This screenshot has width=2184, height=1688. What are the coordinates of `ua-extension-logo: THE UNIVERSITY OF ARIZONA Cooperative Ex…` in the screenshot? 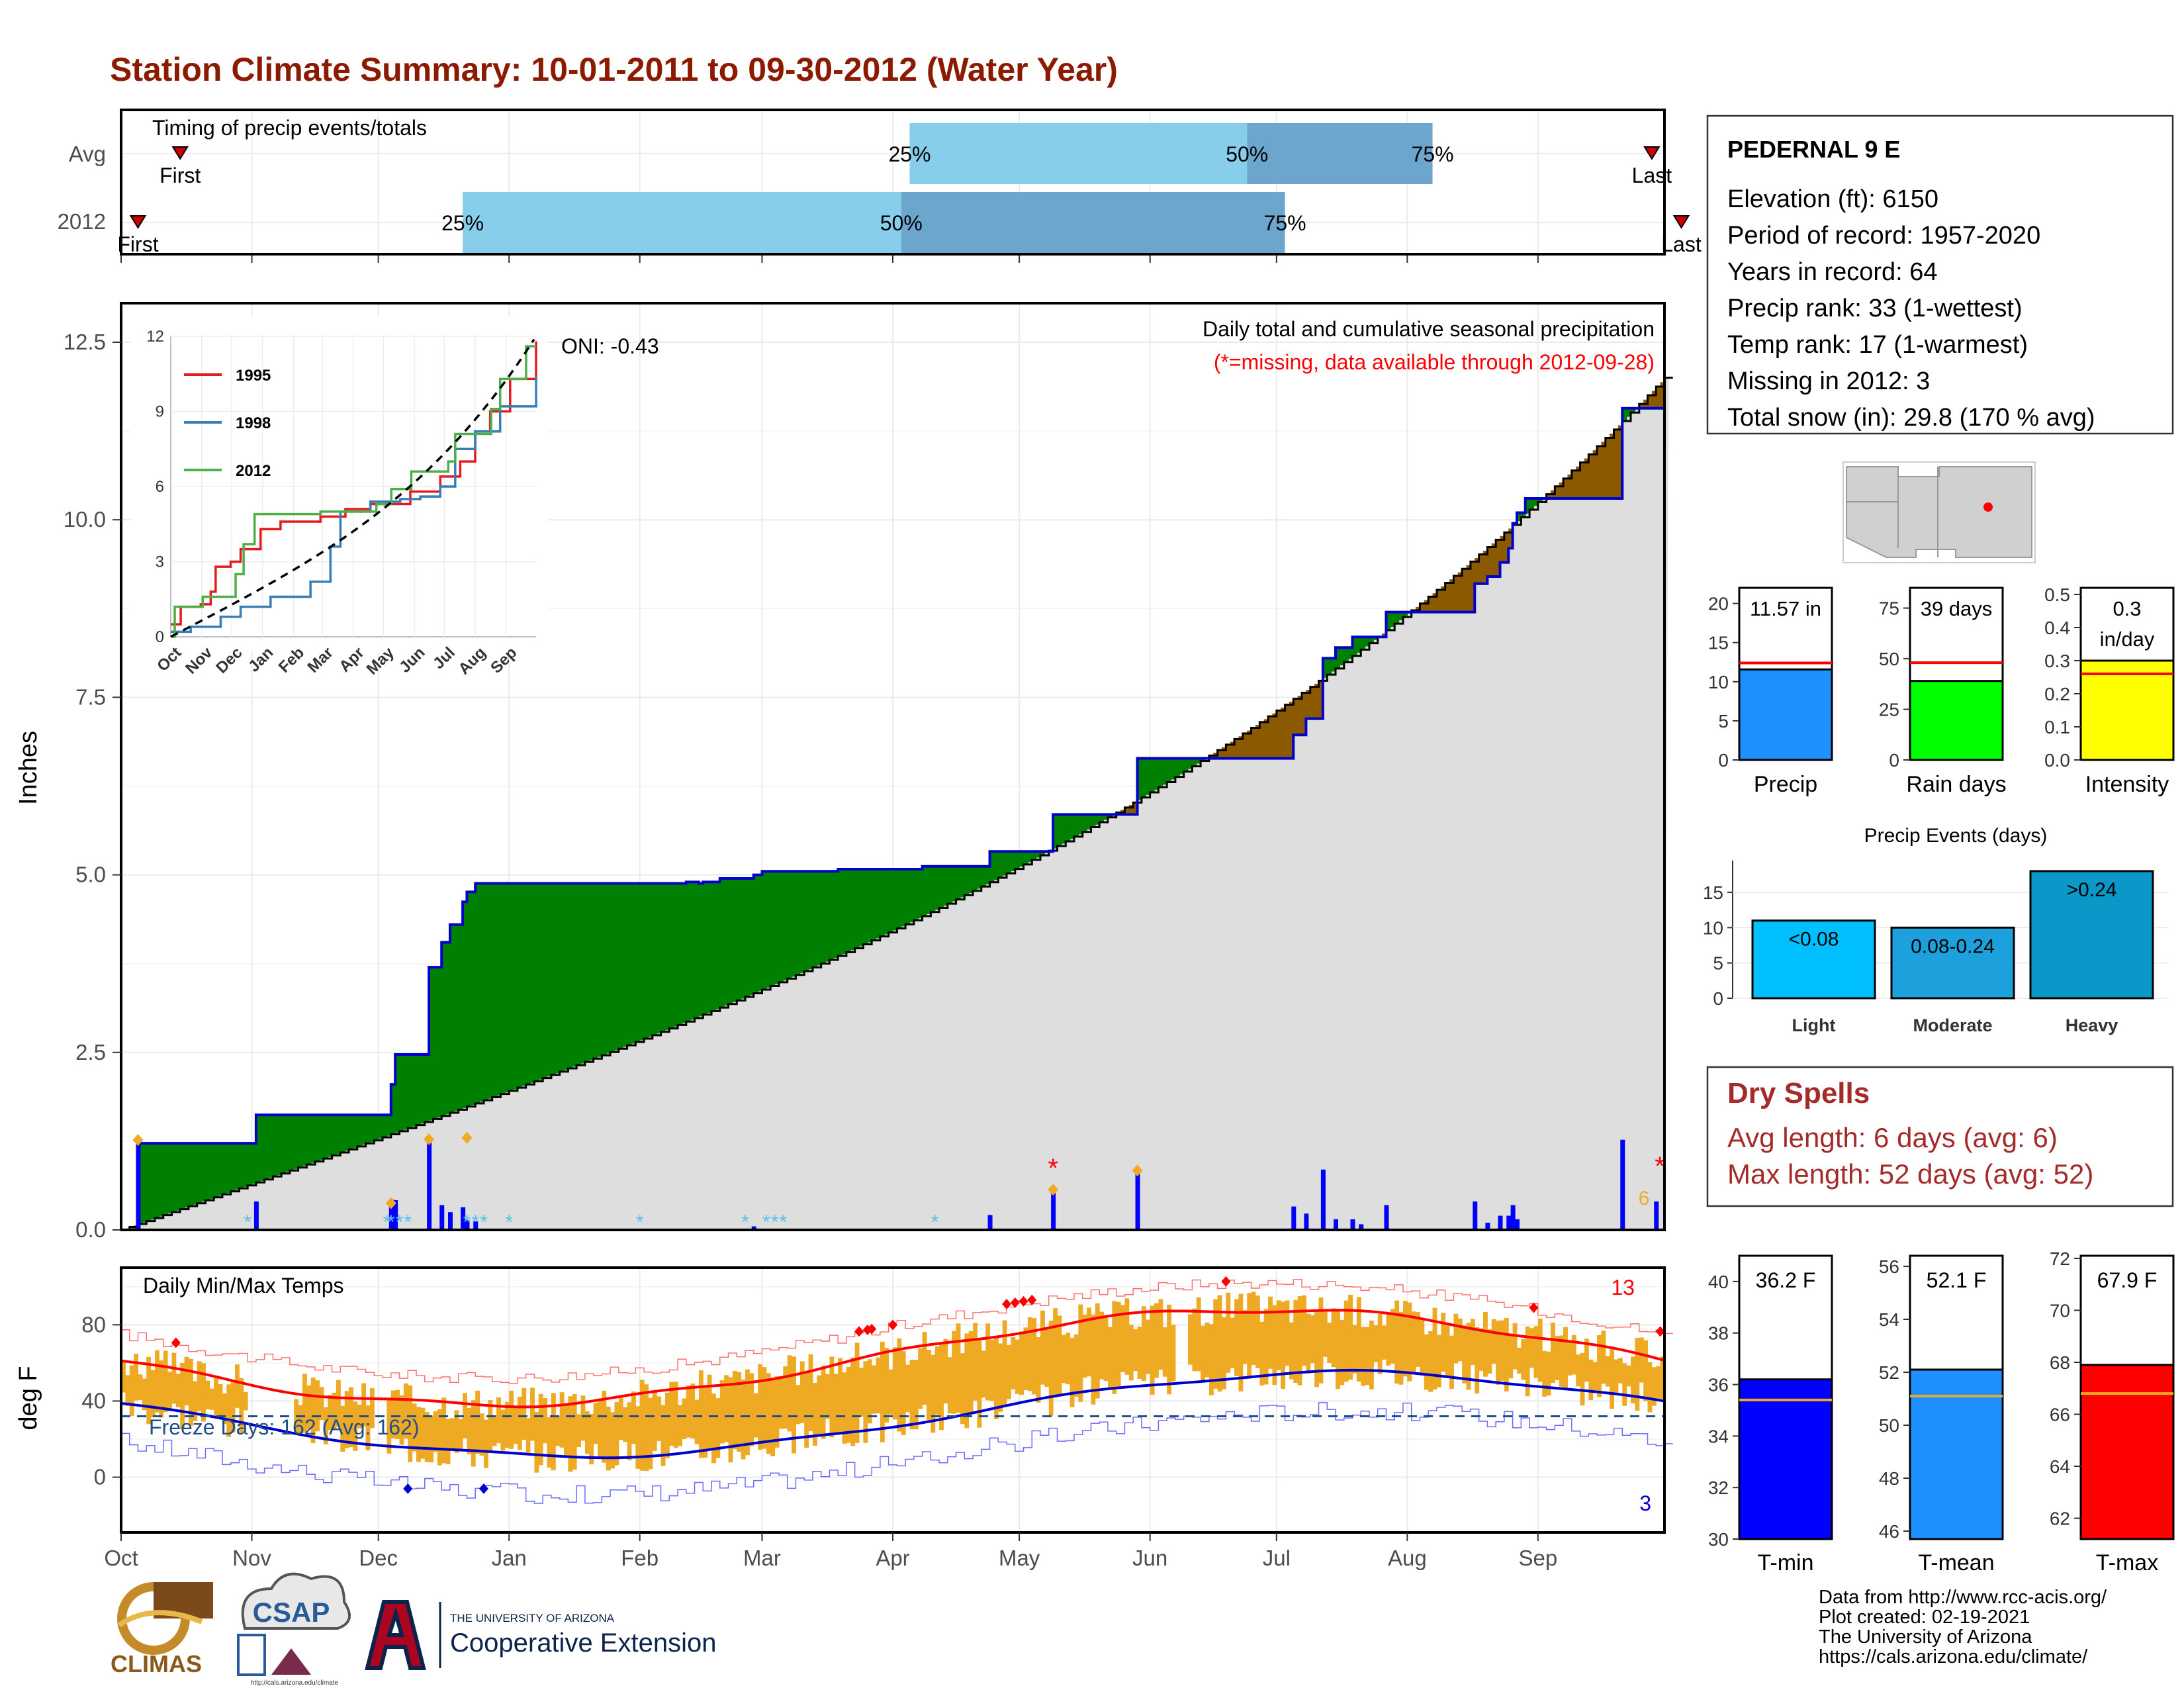 It's located at (540, 1635).